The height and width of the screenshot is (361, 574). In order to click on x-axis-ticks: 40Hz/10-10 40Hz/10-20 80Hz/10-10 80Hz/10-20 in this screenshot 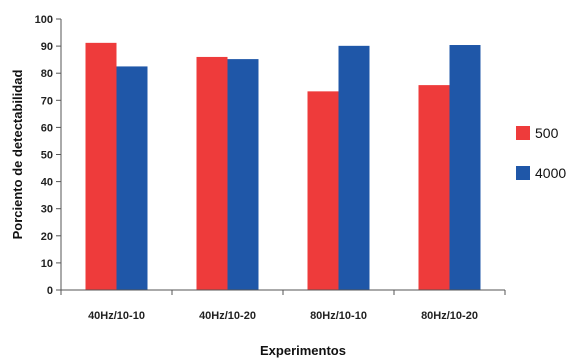, I will do `click(283, 306)`.